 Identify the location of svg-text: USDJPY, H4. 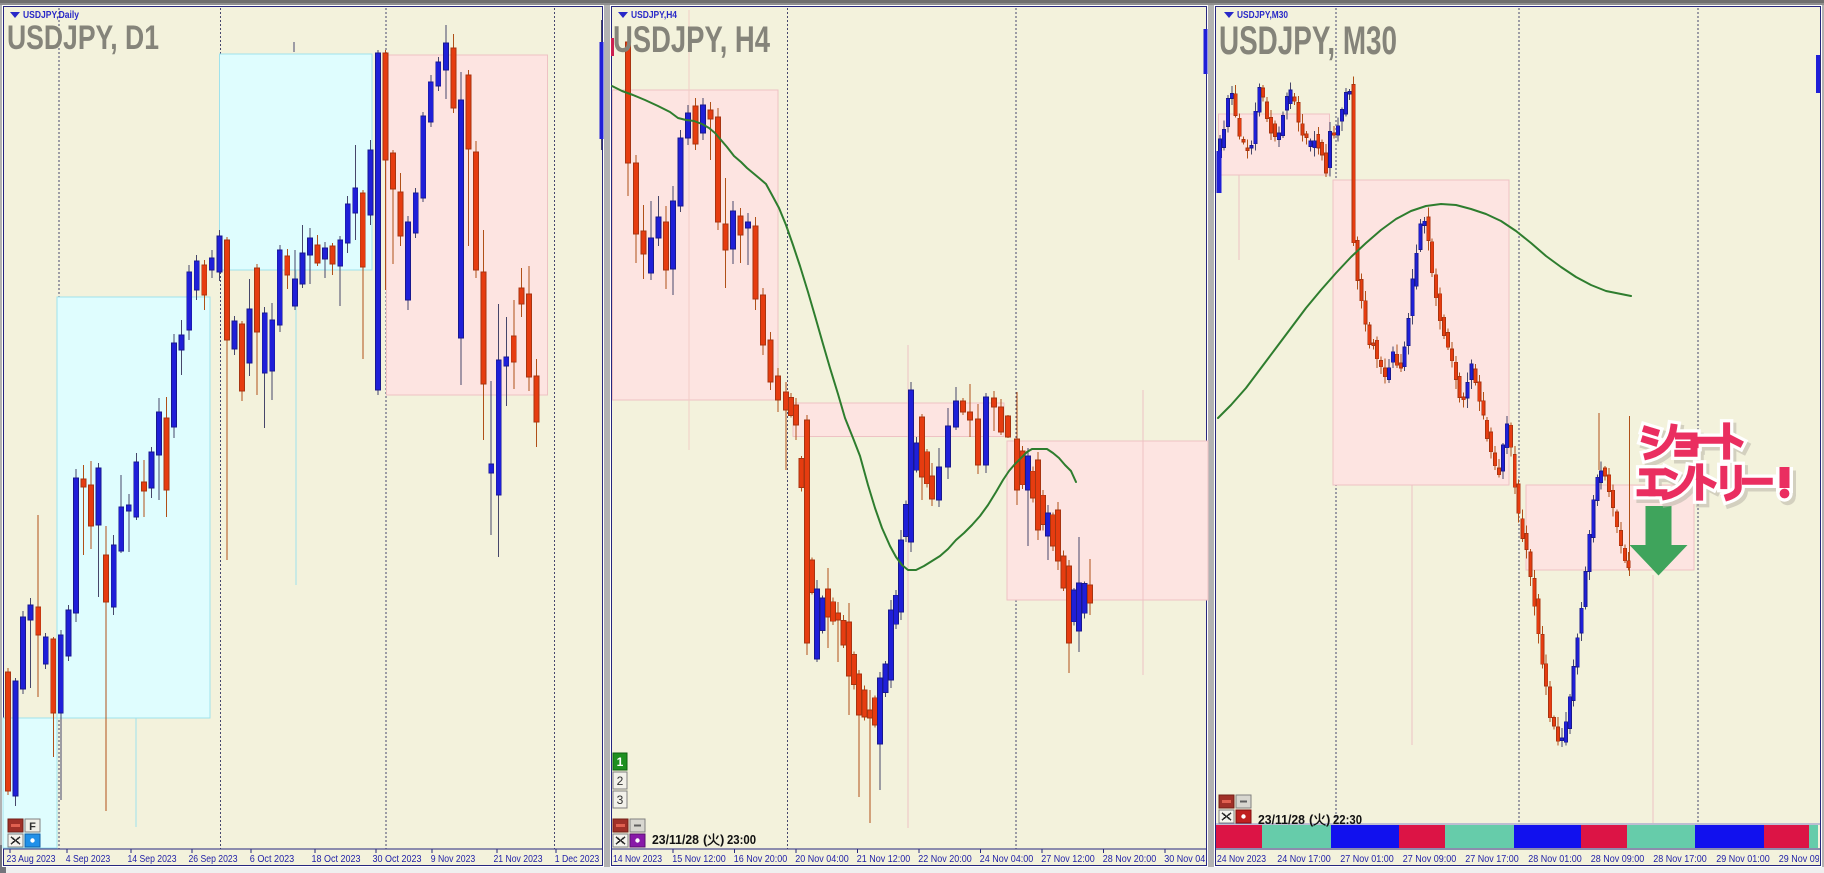
(691, 39).